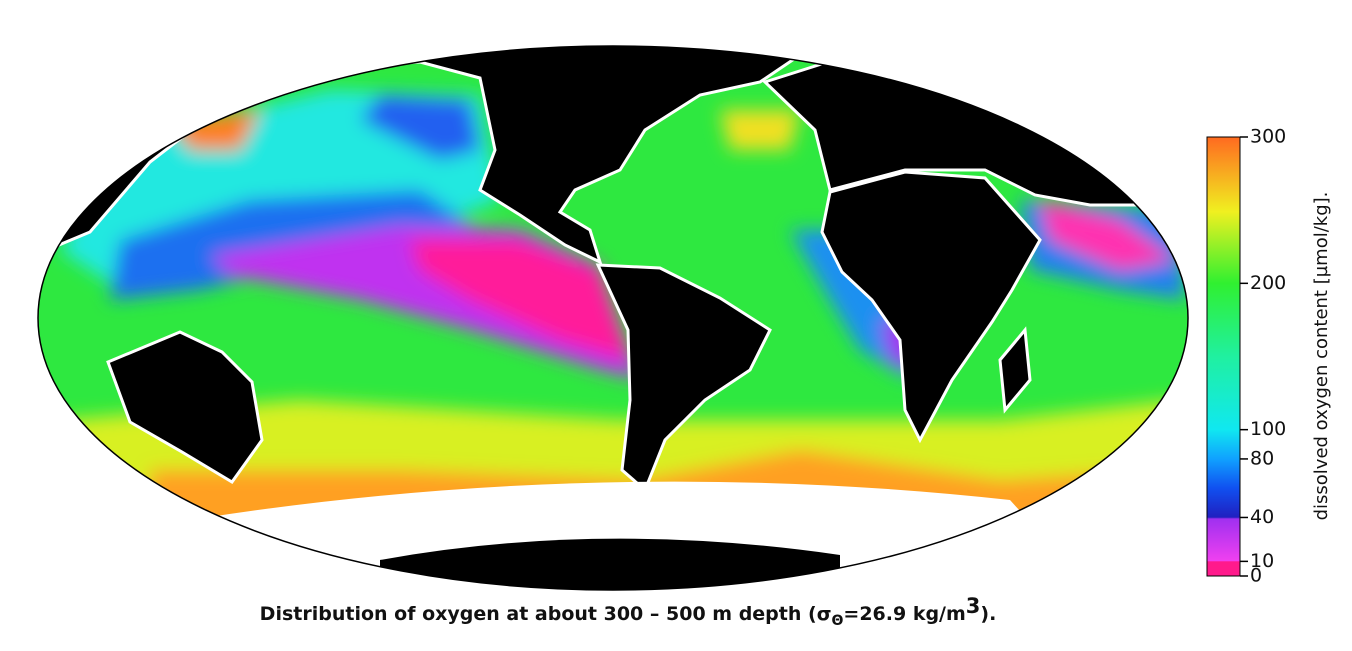 Image resolution: width=1352 pixels, height=651 pixels. What do you see at coordinates (1256, 576) in the screenshot?
I see `colorbar-tick-label: 0` at bounding box center [1256, 576].